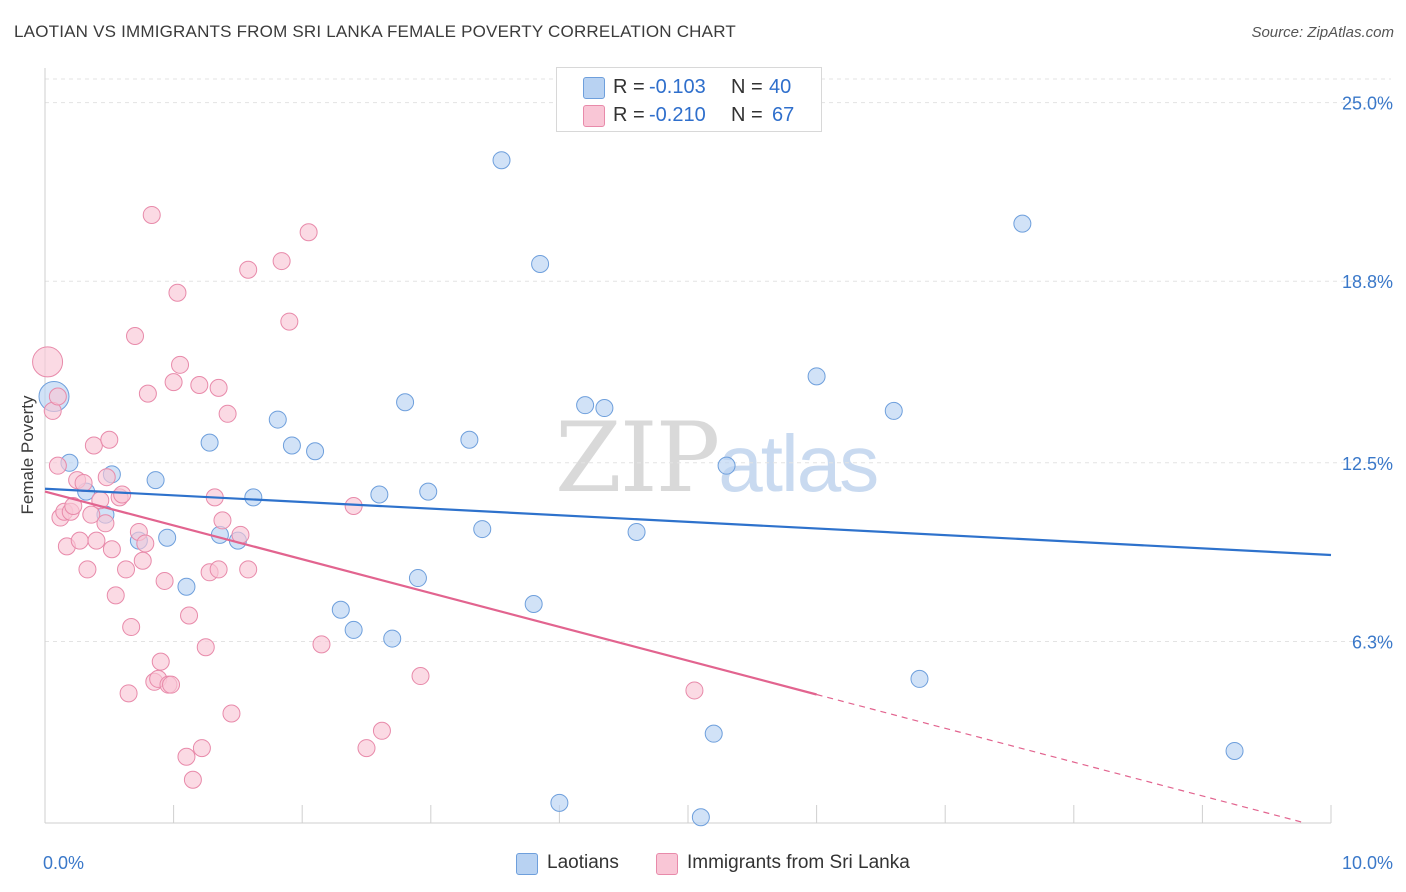 The image size is (1406, 892). What do you see at coordinates (747, 87) in the screenshot?
I see `stats-n-label-laotians: N =` at bounding box center [747, 87].